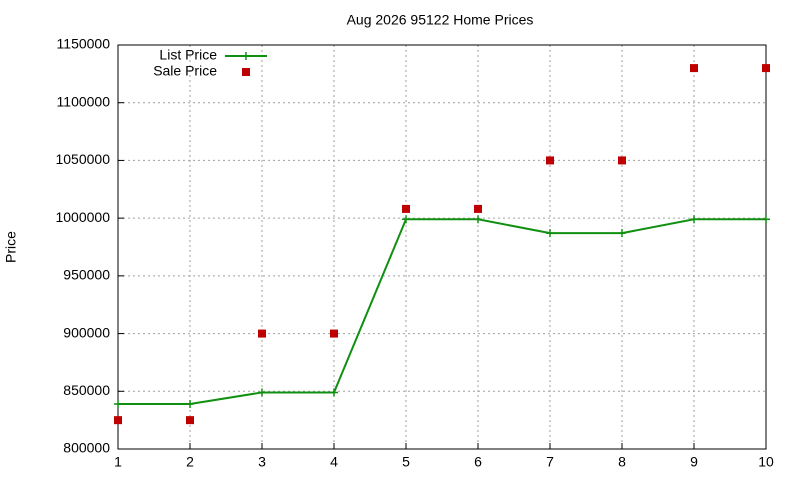 The image size is (800, 480). I want to click on x-tick-label: 3, so click(262, 462).